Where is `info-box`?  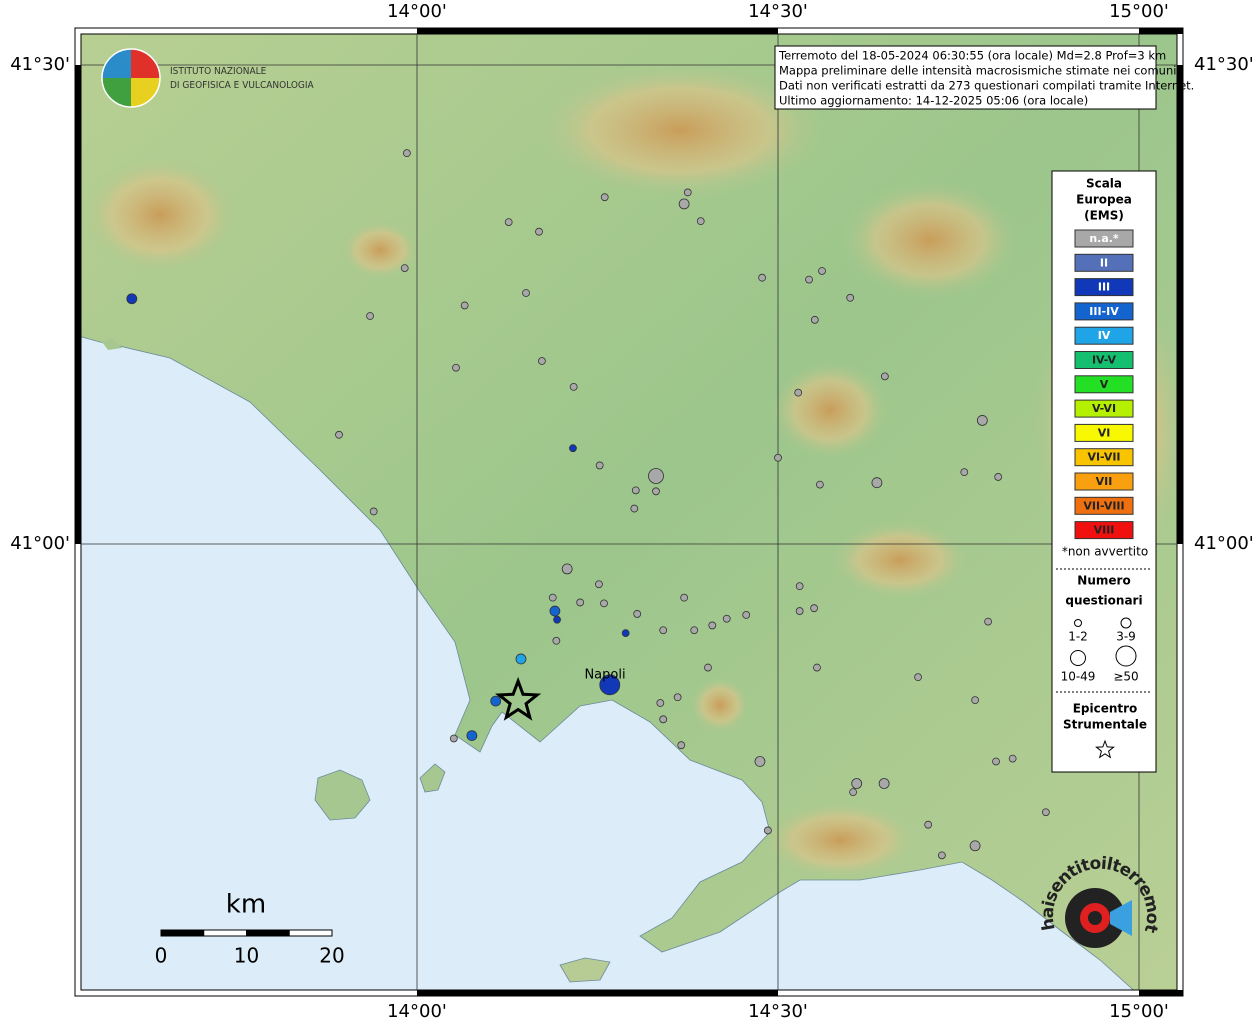 info-box is located at coordinates (965, 77).